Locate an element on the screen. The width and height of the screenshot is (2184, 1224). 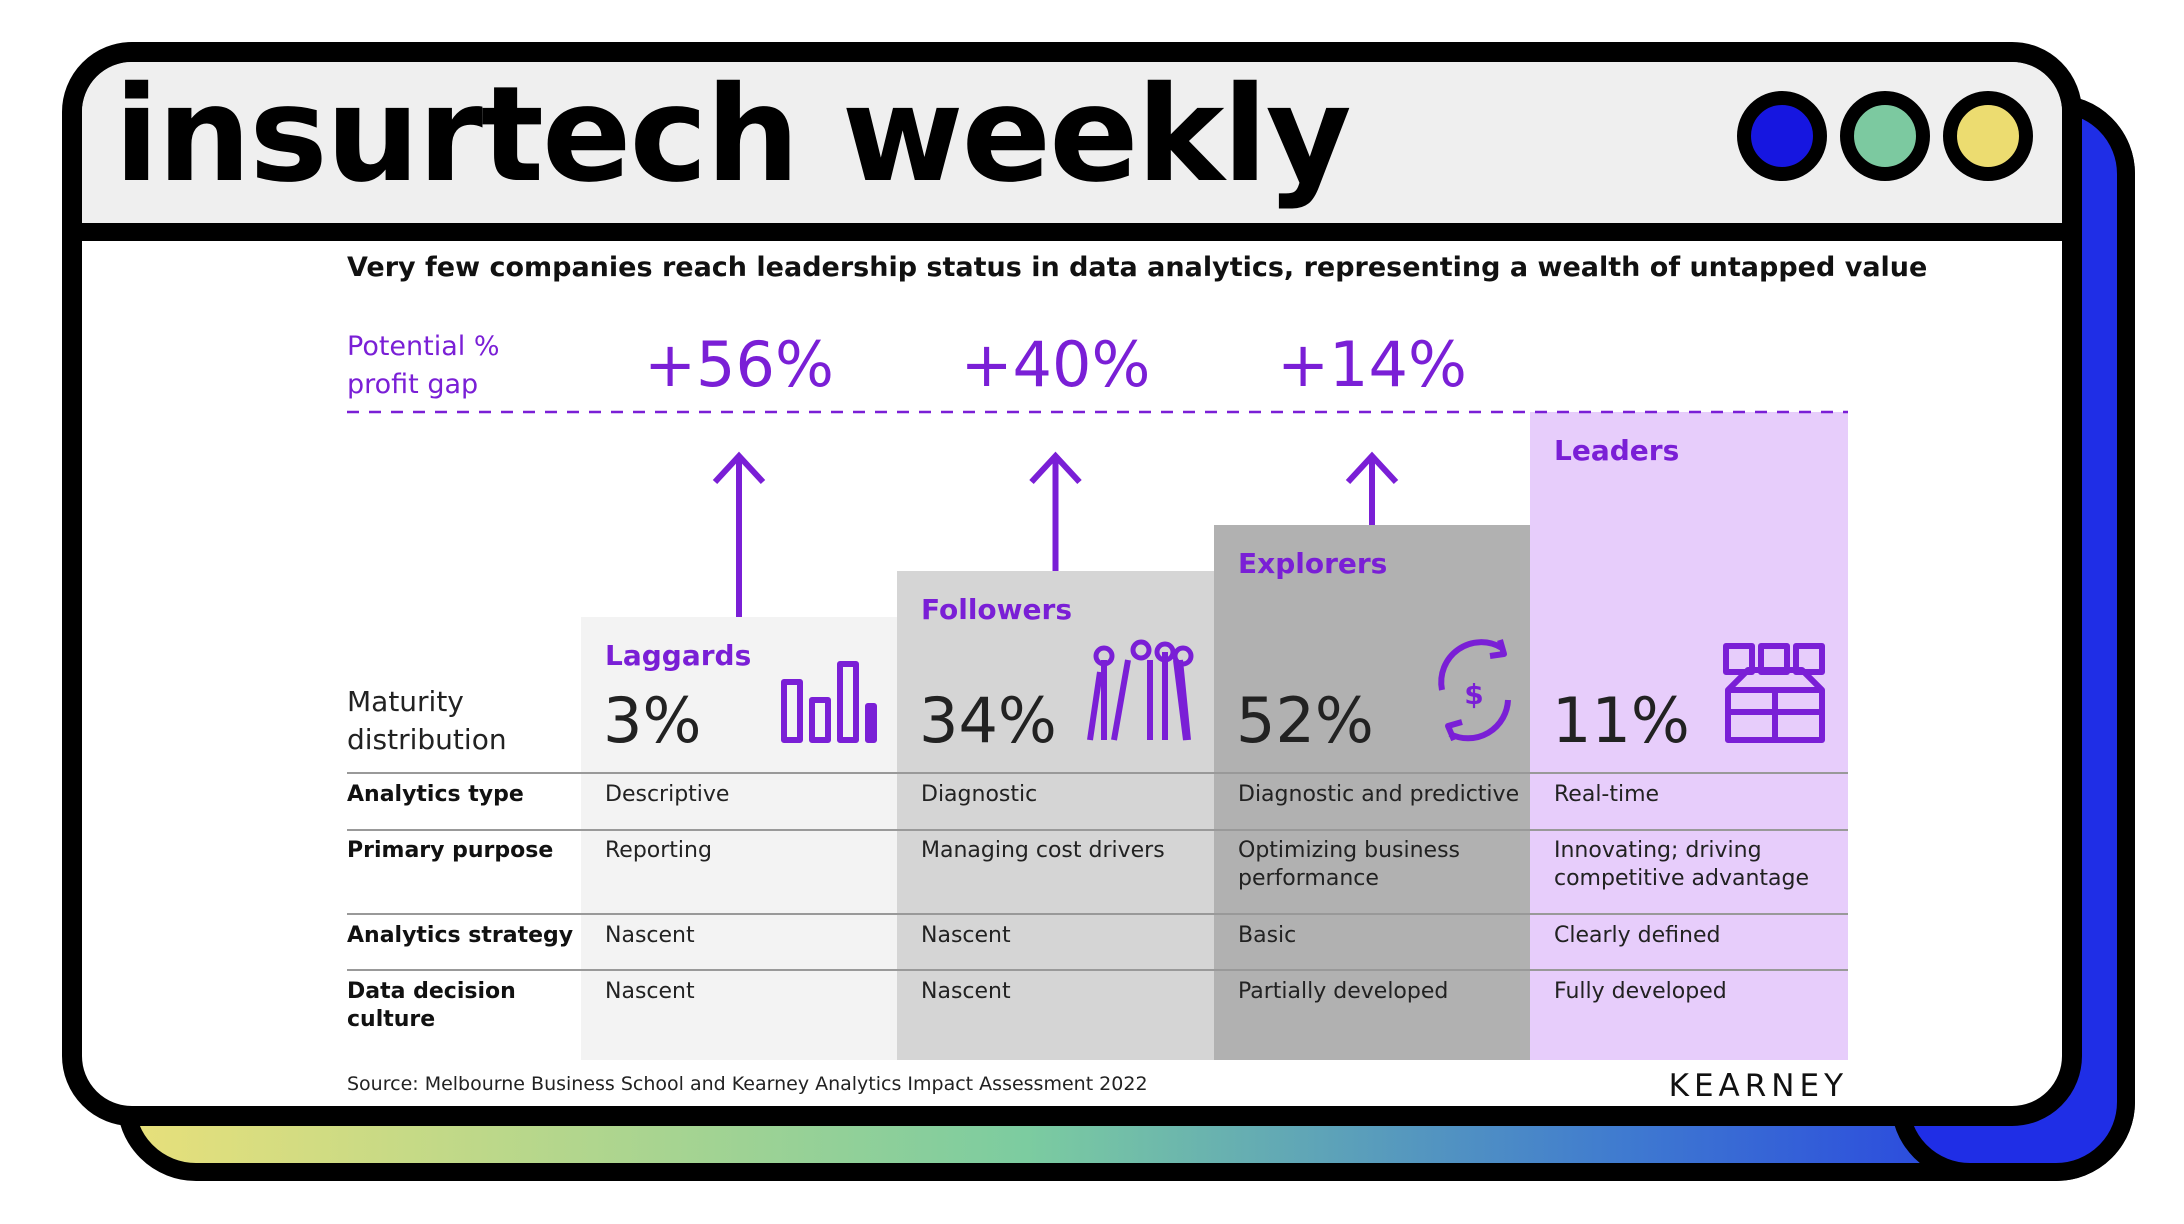
segment-name: Followers is located at coordinates (996, 609).